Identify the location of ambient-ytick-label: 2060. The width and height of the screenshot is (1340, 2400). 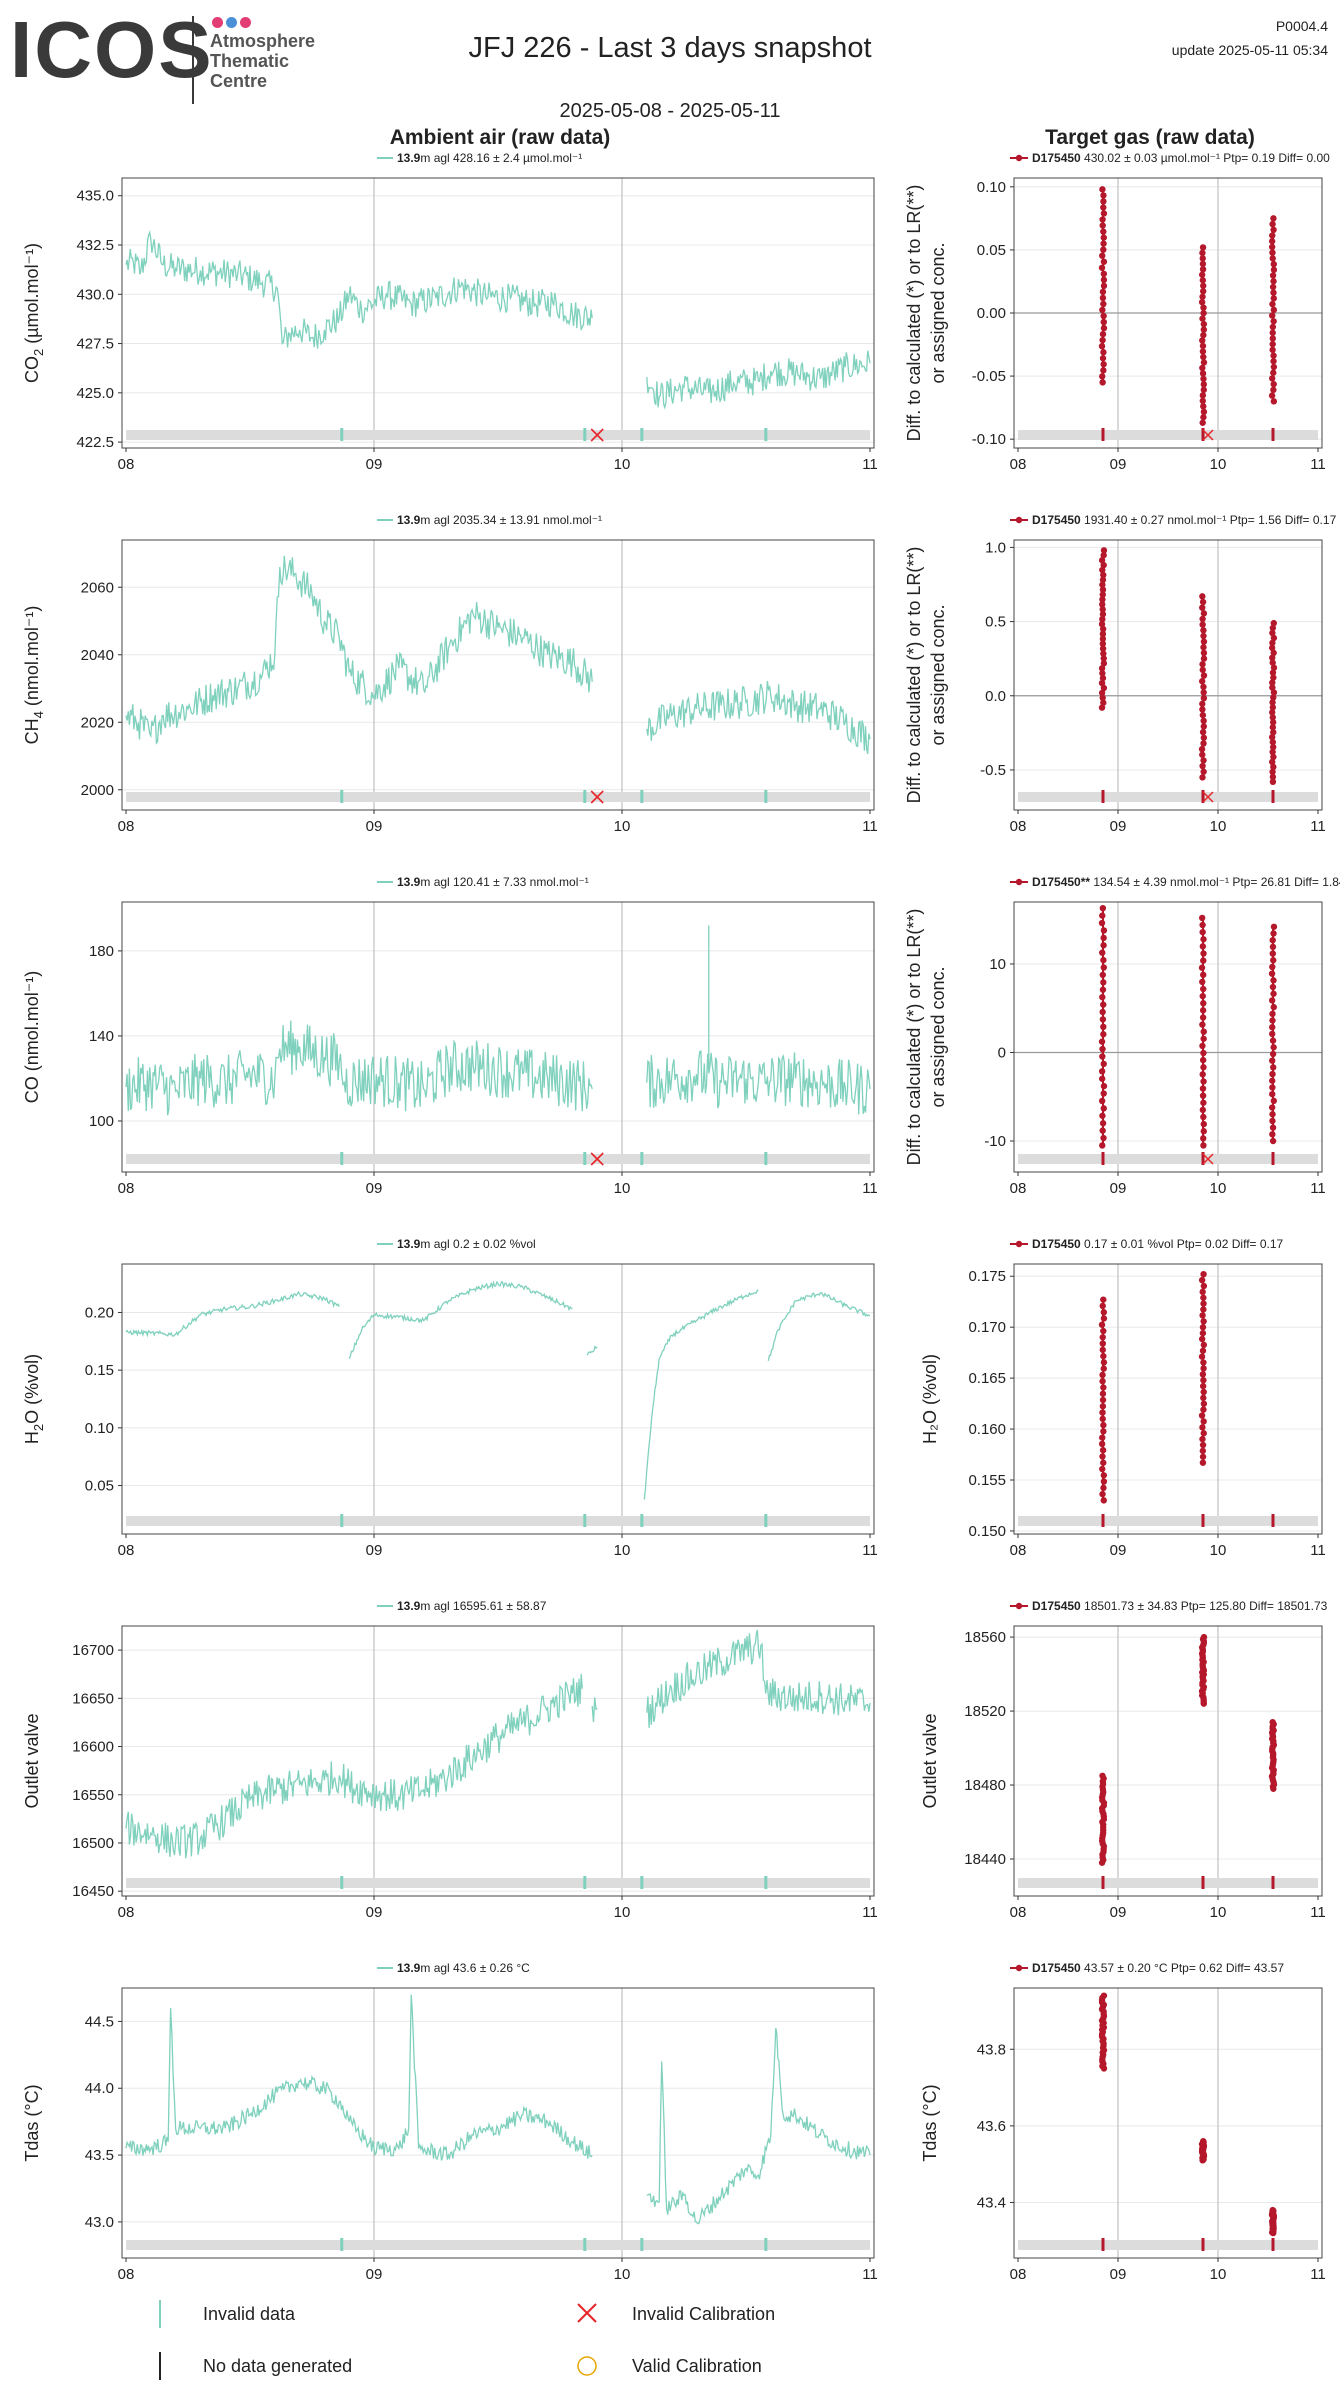
(97, 587).